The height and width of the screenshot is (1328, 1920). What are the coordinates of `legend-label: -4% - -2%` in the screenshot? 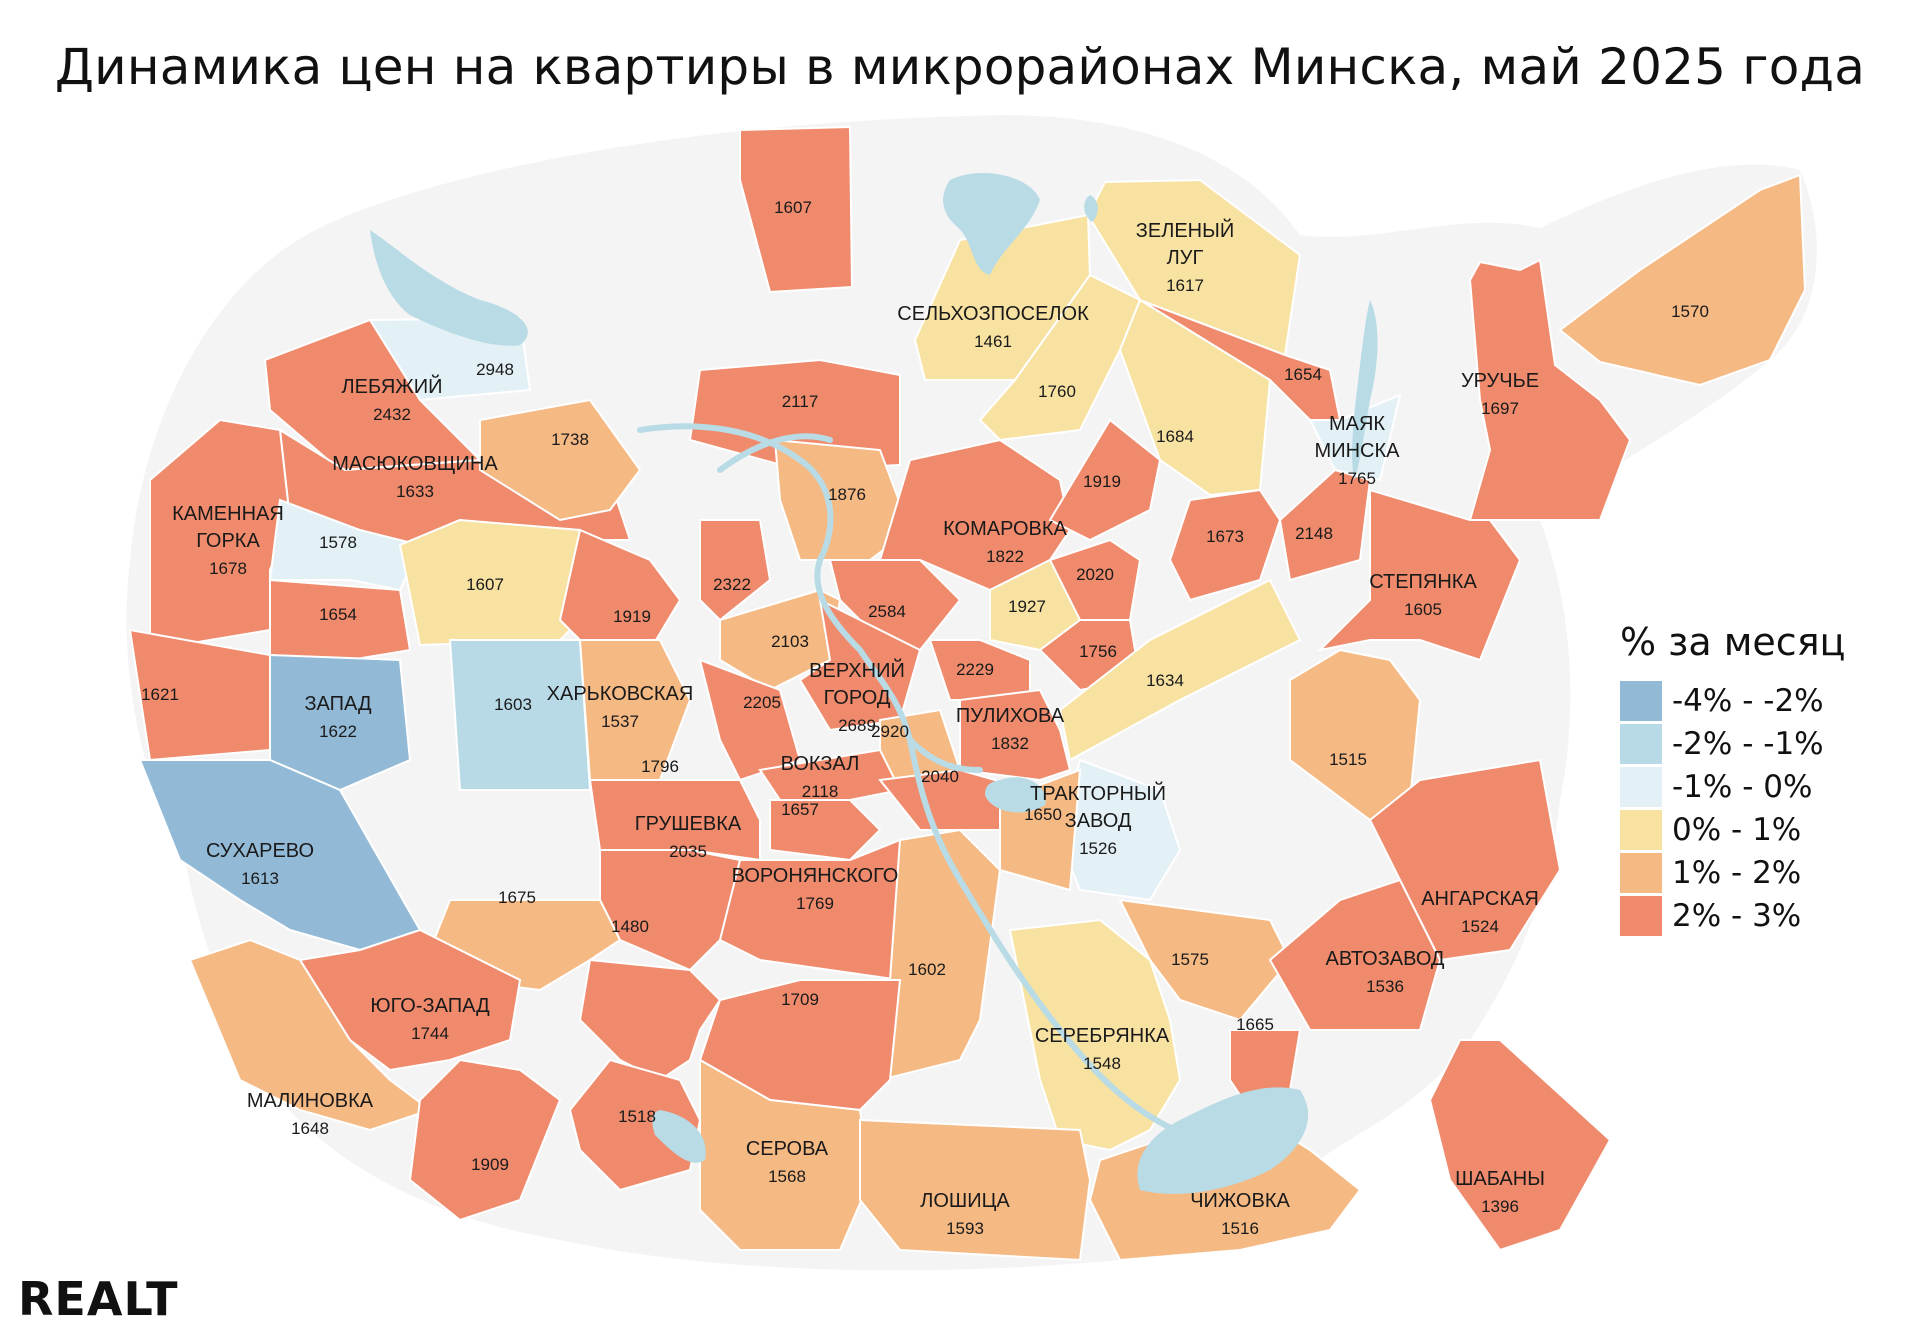 It's located at (1748, 701).